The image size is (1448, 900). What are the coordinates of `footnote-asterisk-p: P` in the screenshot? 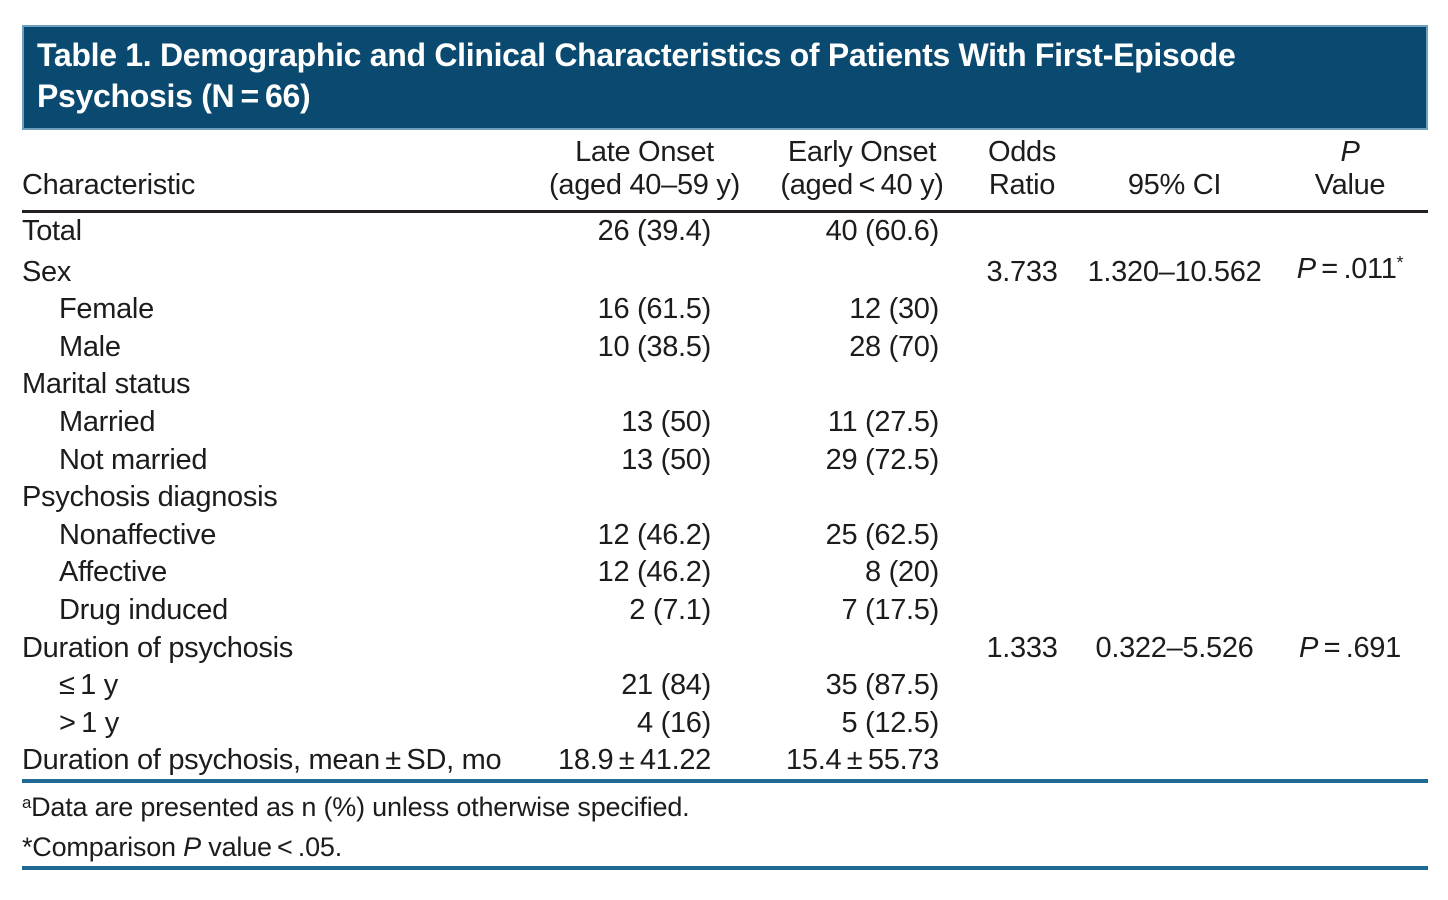 It's located at (192, 847).